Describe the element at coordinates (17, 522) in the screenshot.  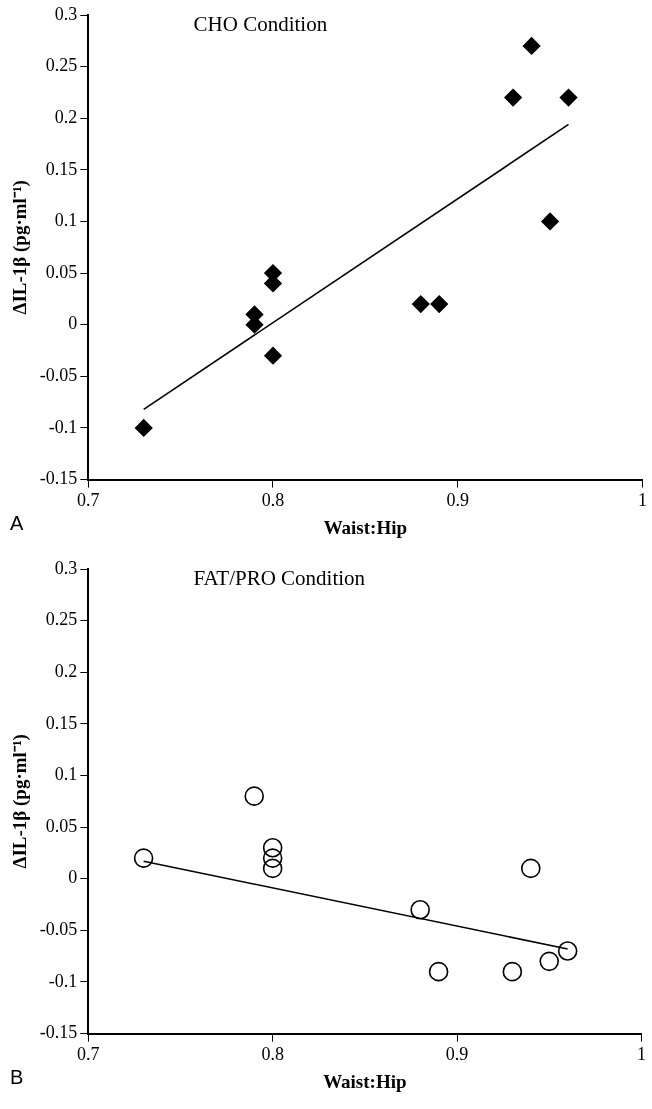
I see `text: A` at that location.